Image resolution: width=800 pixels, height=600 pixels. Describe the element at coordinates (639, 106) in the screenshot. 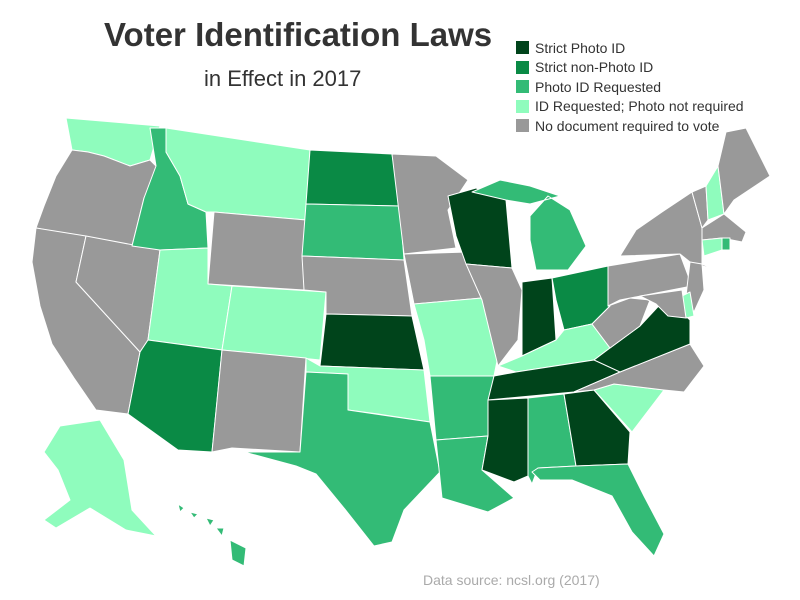

I see `legend-label: ID Requested; Photo not required` at that location.